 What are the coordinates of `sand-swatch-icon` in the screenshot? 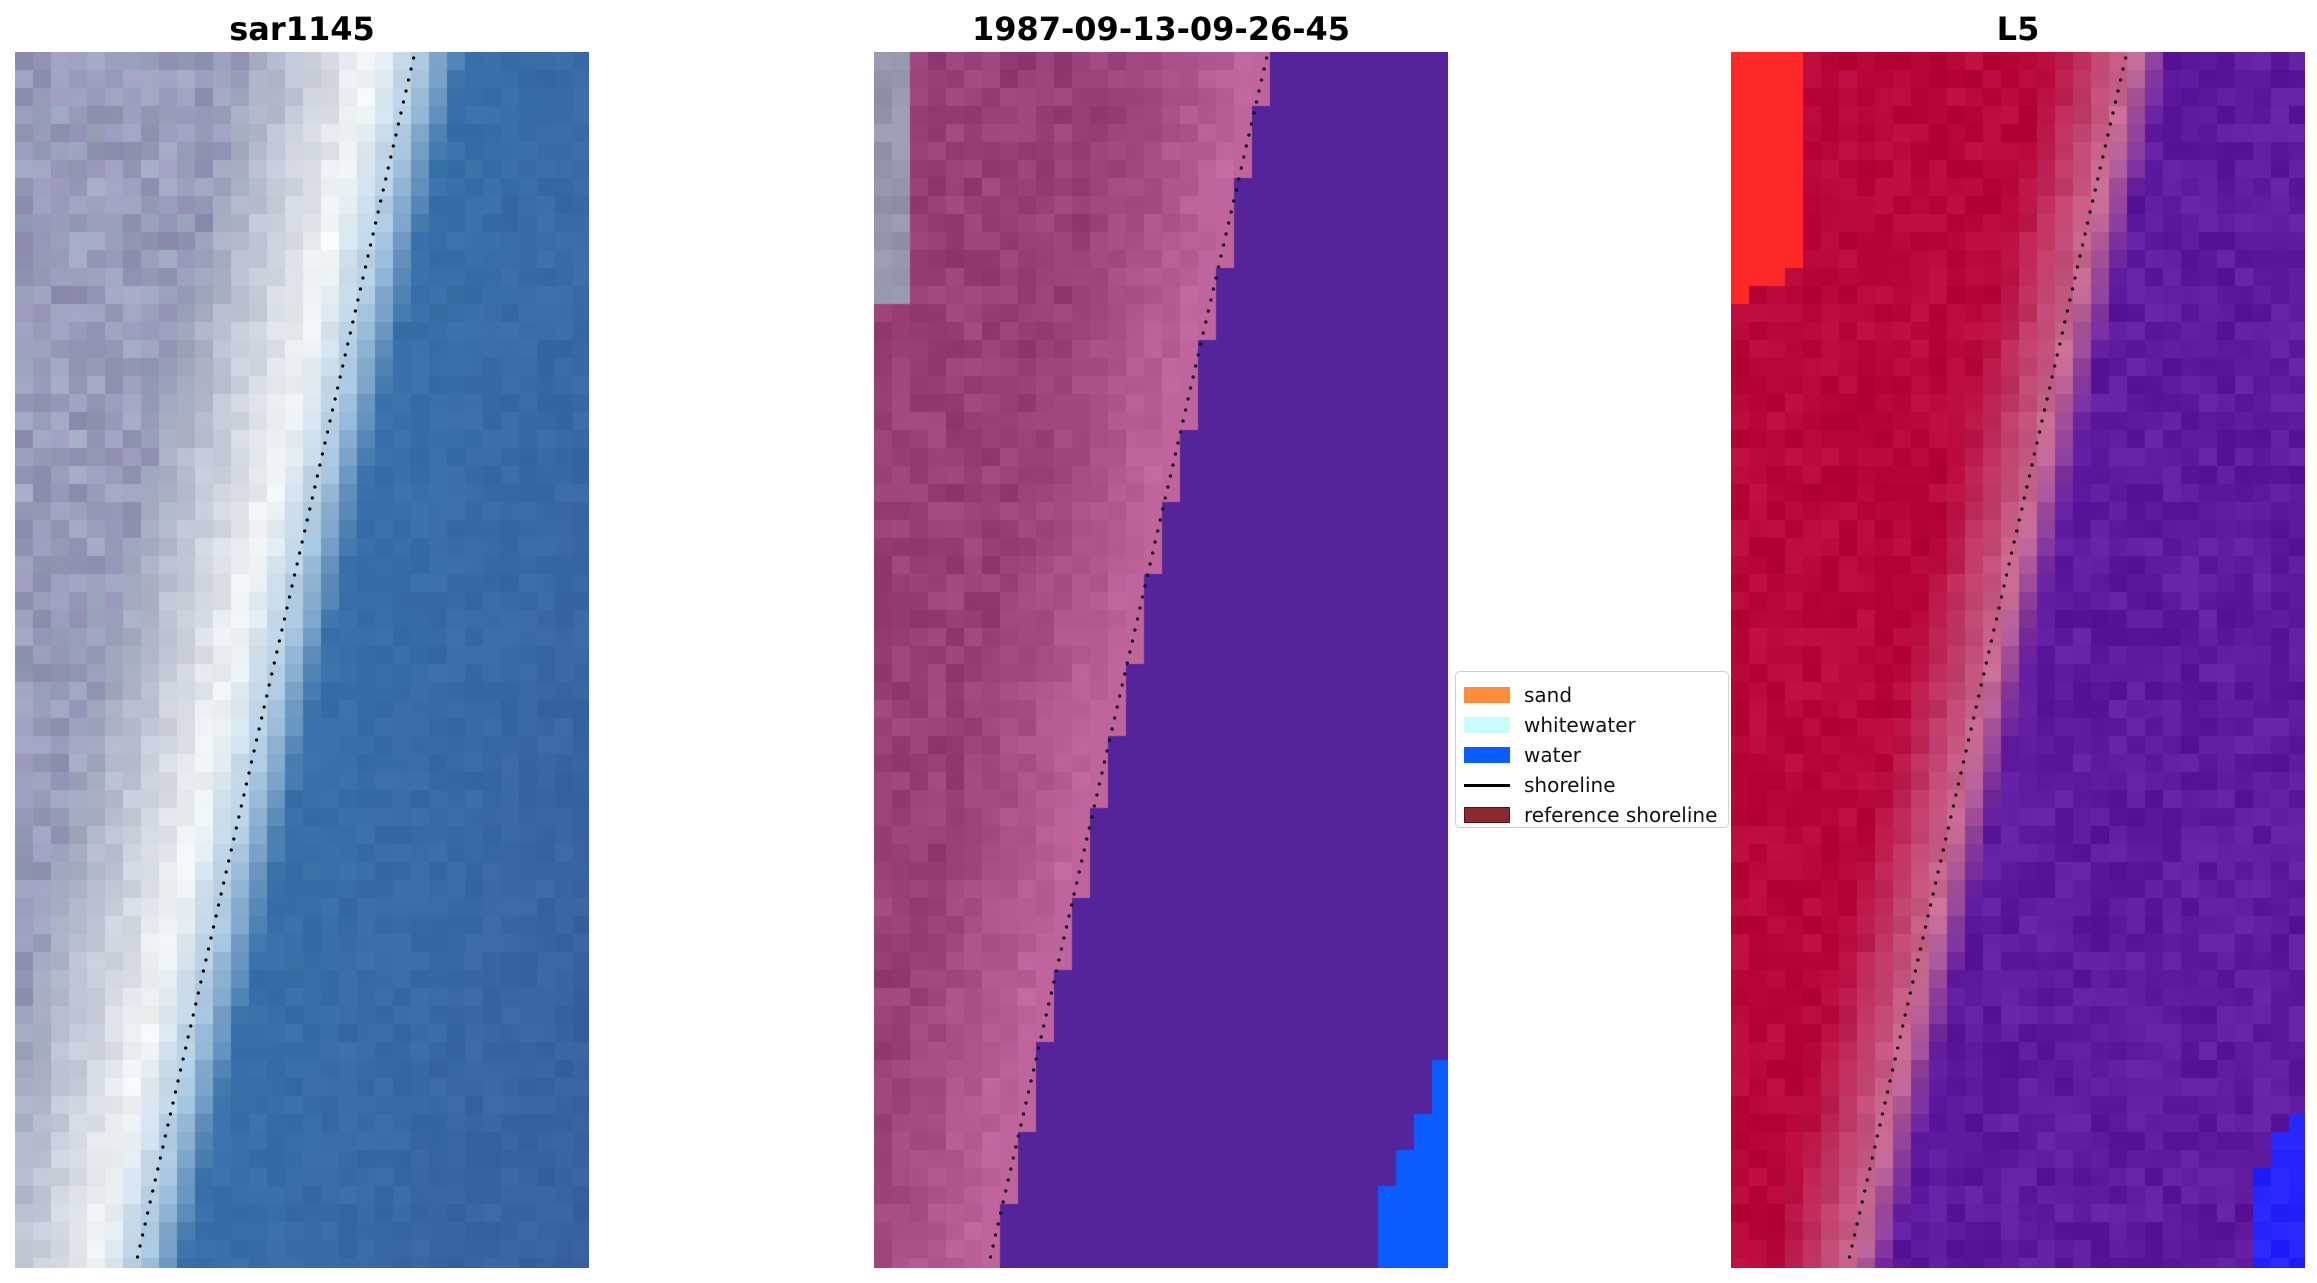 It's located at (1487, 695).